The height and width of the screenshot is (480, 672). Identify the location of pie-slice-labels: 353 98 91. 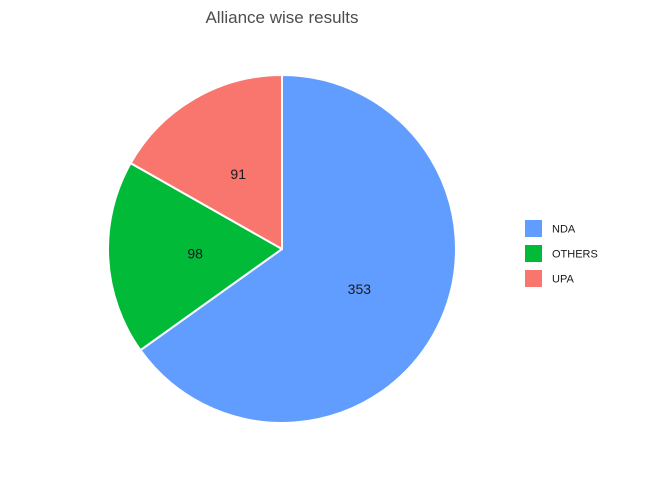
(279, 231).